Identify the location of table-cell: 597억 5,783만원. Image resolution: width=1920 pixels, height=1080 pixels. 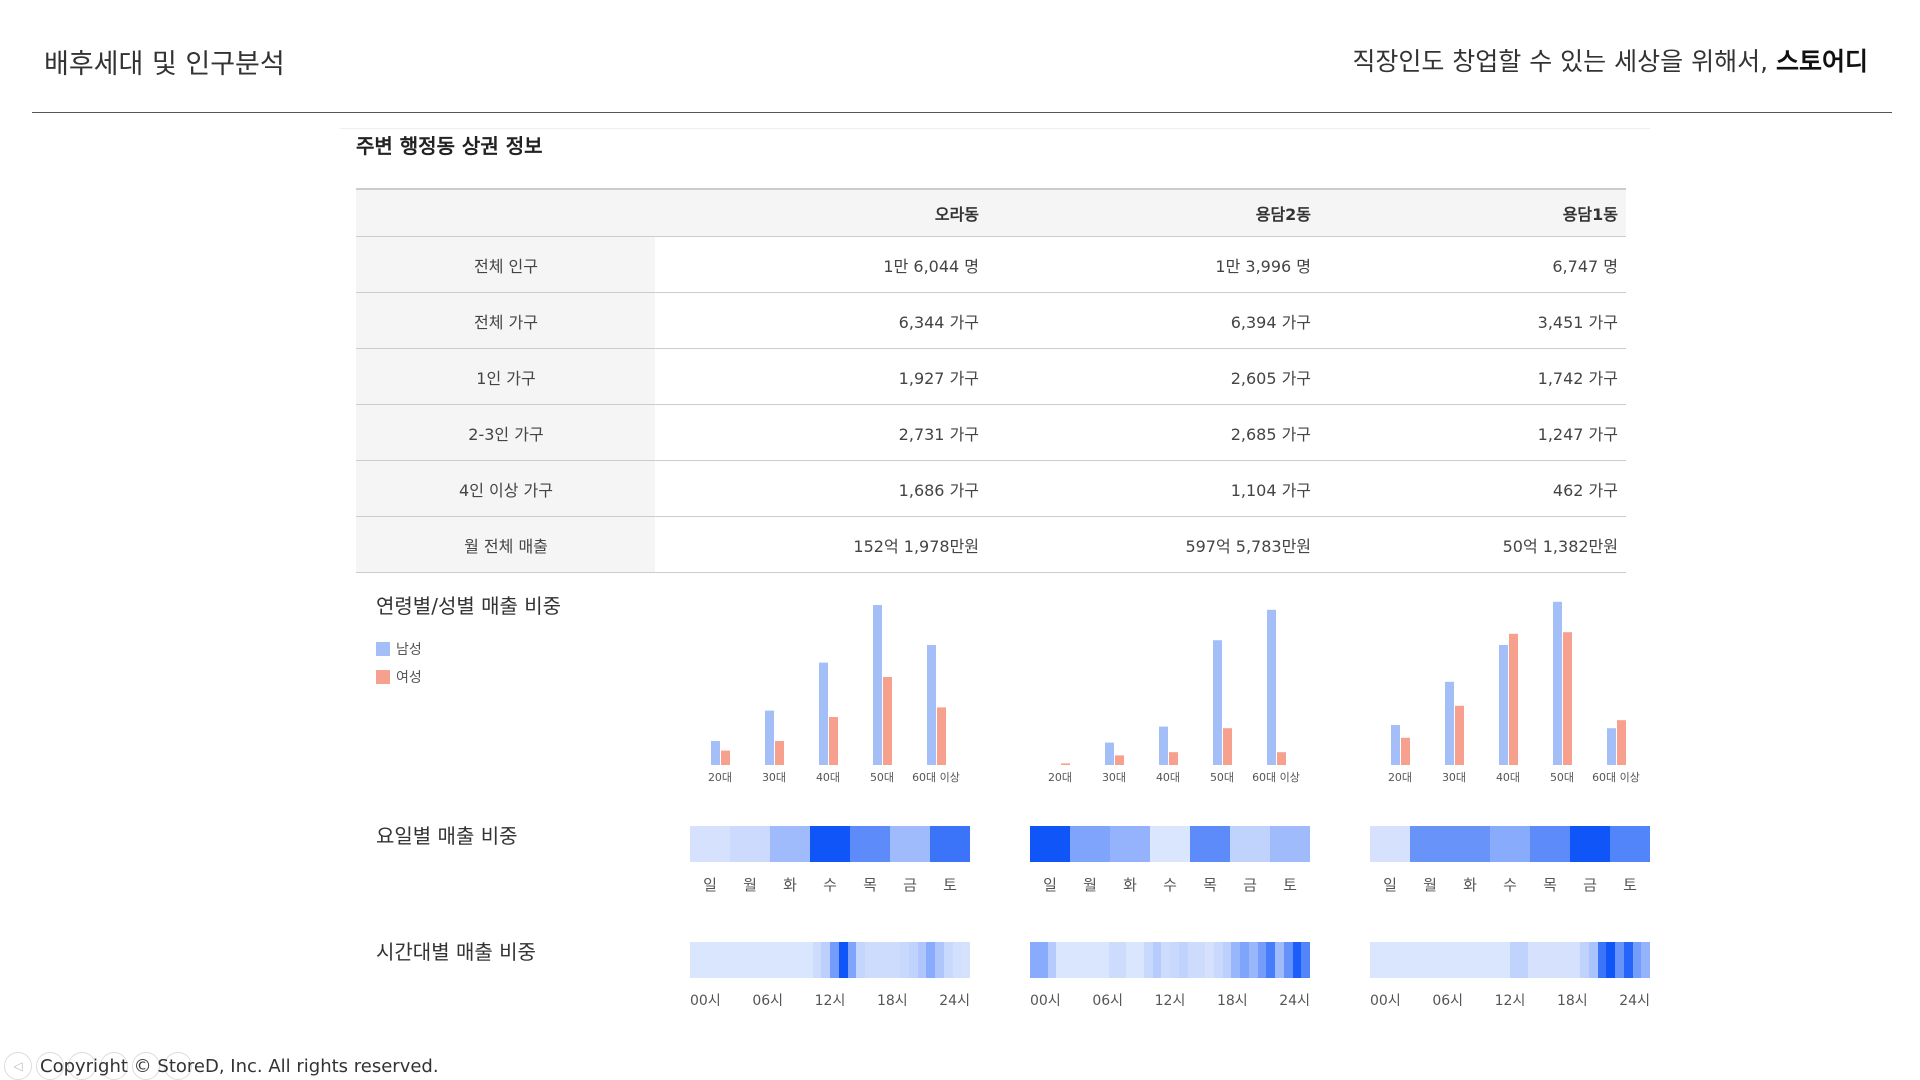
(1153, 544).